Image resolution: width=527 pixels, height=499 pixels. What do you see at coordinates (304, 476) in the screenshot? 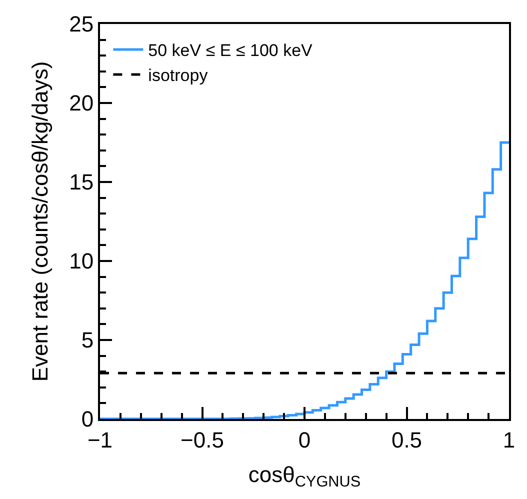
I see `x-axis-title: cosθ$_{CYGNUS}$` at bounding box center [304, 476].